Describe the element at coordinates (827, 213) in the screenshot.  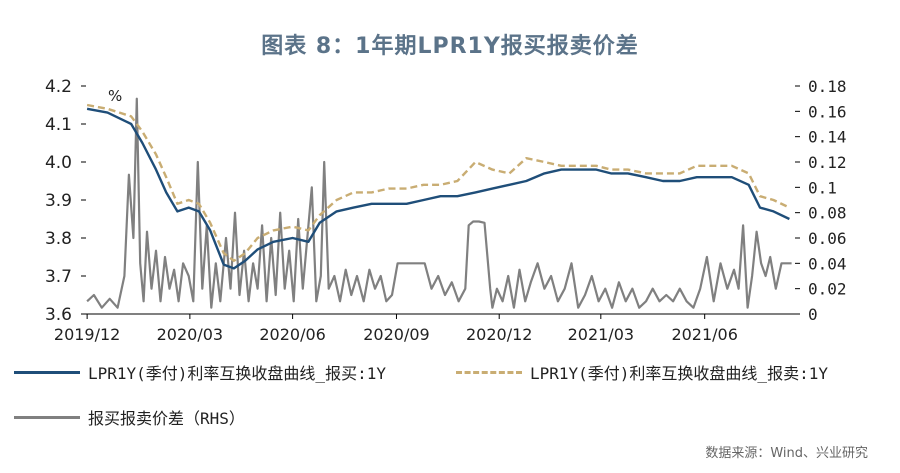
I see `right-tick-label: 0.08` at that location.